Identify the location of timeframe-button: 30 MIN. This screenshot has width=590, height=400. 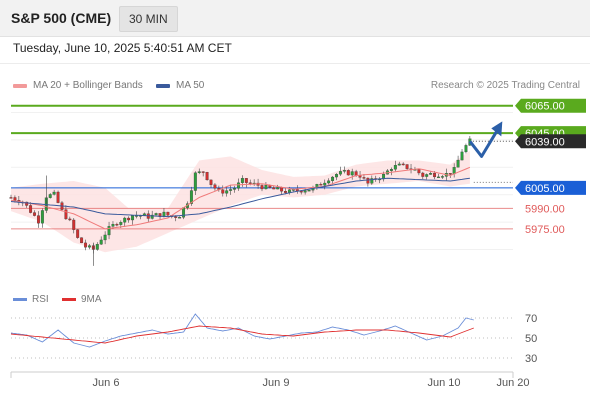
(148, 19).